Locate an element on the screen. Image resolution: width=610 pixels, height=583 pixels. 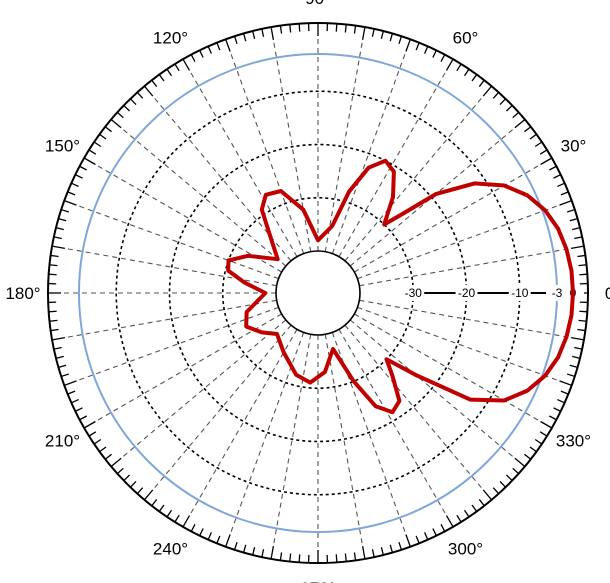
radial-tick-label: -30 is located at coordinates (414, 293).